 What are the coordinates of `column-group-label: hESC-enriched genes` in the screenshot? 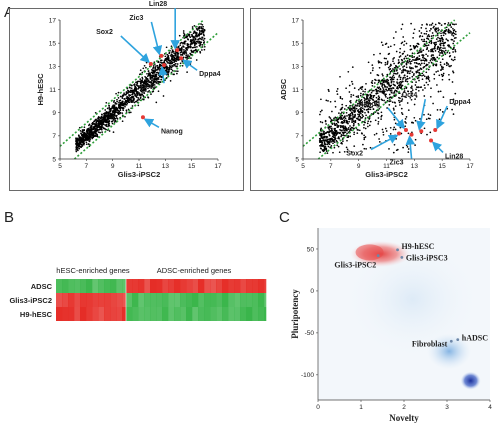 It's located at (93, 270).